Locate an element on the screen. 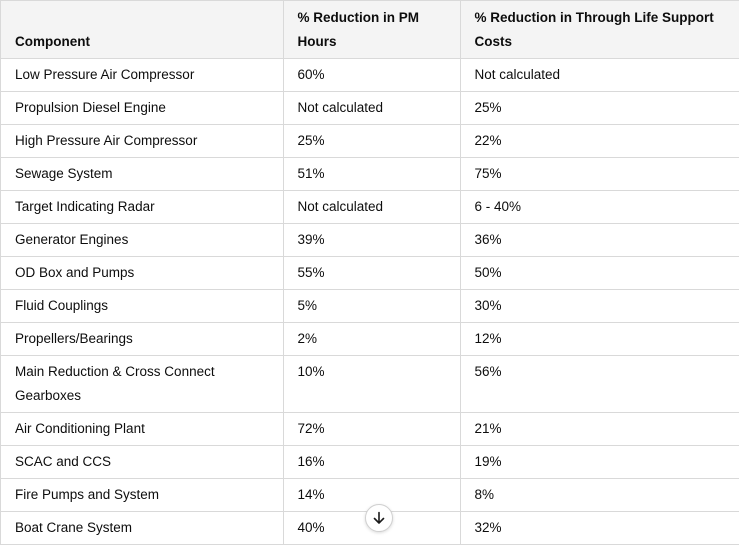  table-row: SCAC and CCS 16% 19% is located at coordinates (370, 462).